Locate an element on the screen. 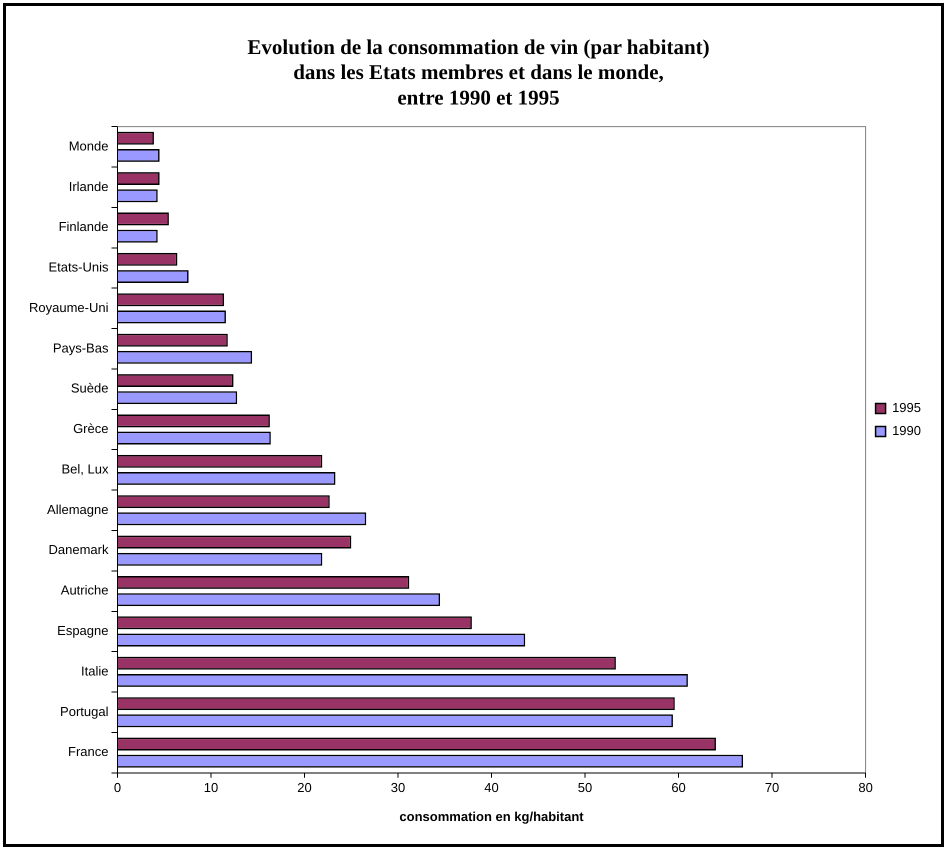  y-tick-label: Autriche is located at coordinates (84, 590).